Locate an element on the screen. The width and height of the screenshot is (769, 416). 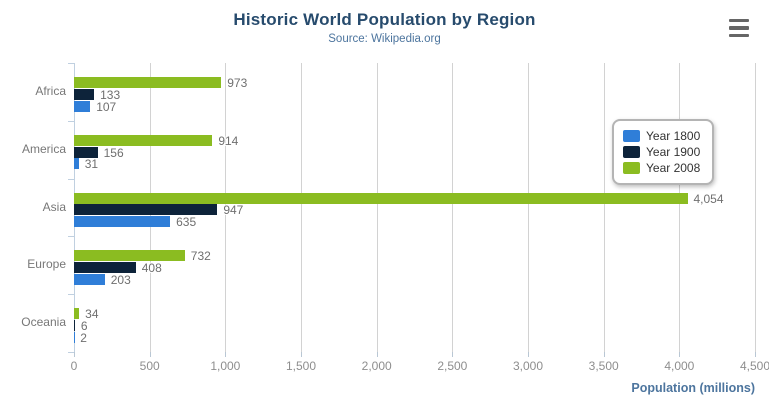
data-label-america-year-2008: 914 is located at coordinates (228, 140).